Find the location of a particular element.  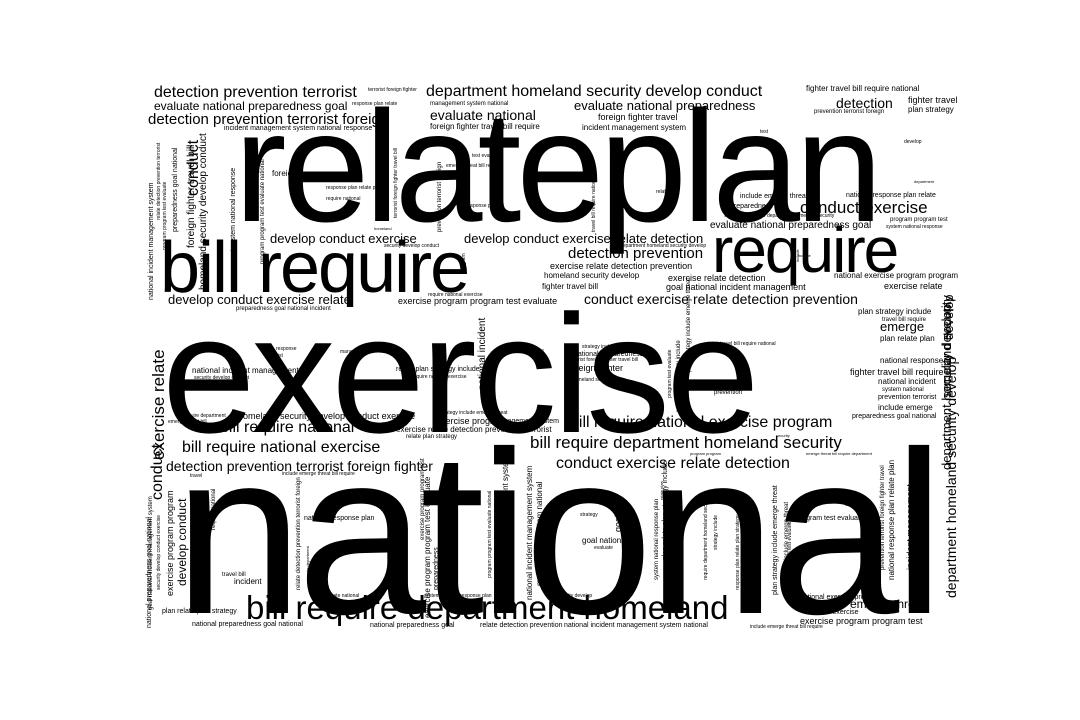

word: fighter is located at coordinates (735, 214).